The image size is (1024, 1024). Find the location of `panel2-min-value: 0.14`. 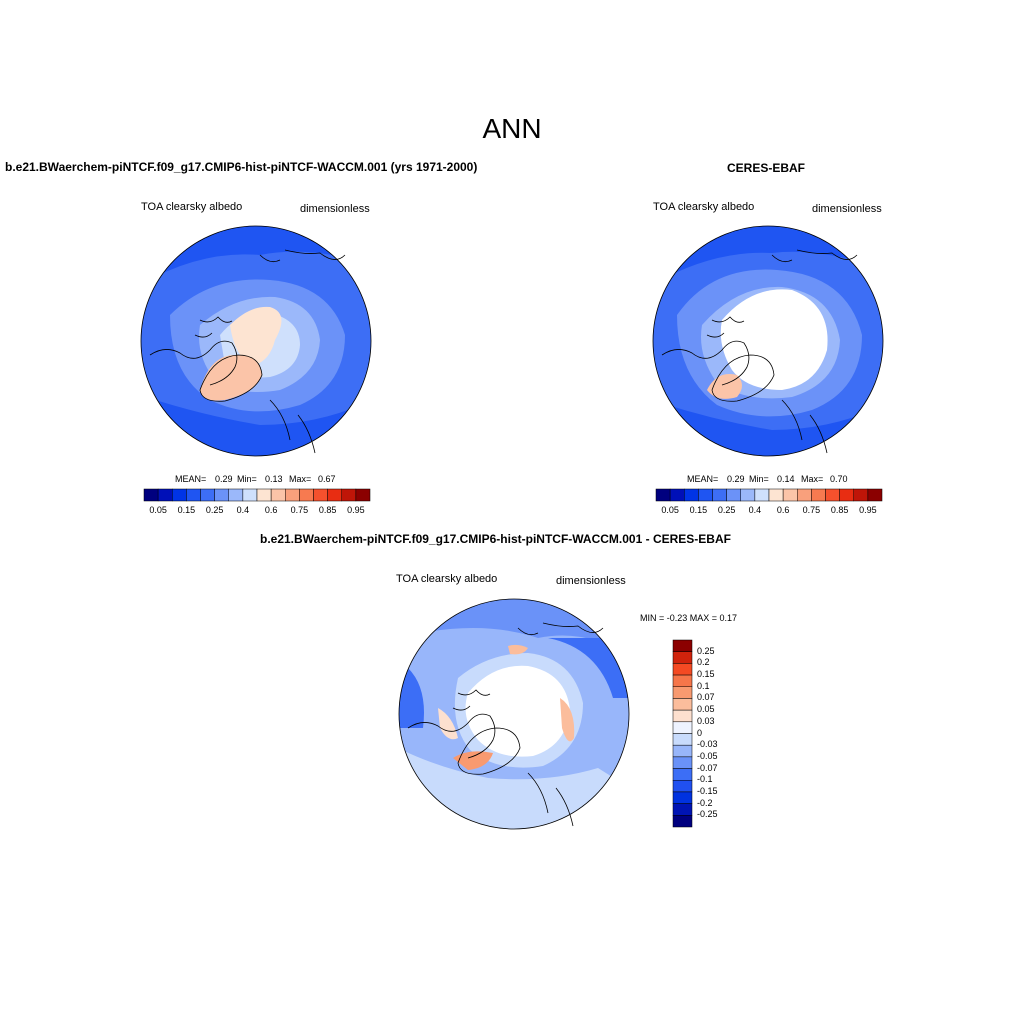

panel2-min-value: 0.14 is located at coordinates (786, 479).